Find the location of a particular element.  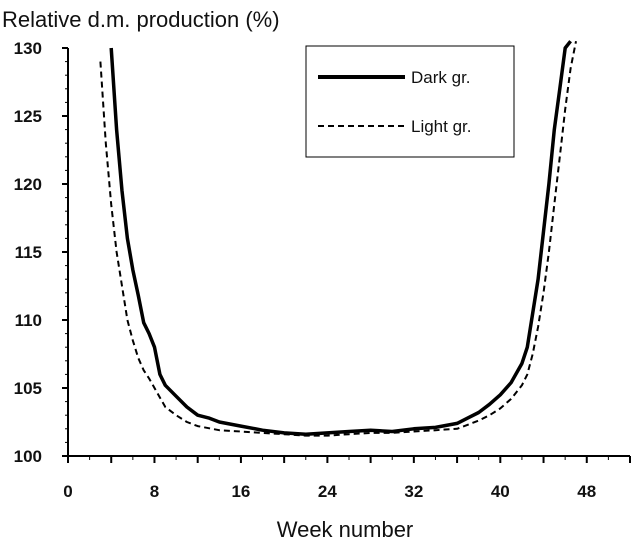

legend: Dark gr. Light gr. is located at coordinates (410, 101).